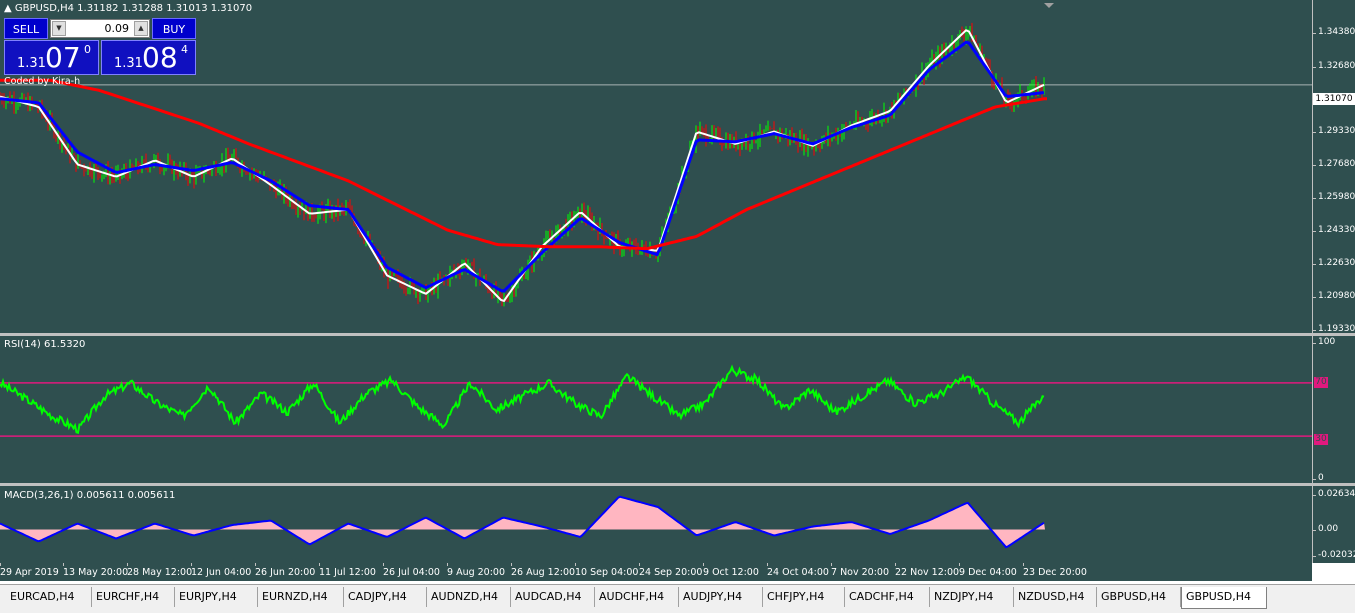 The width and height of the screenshot is (1355, 613). Describe the element at coordinates (221, 570) in the screenshot. I see `time-tick: 12 Jun 04:00` at that location.